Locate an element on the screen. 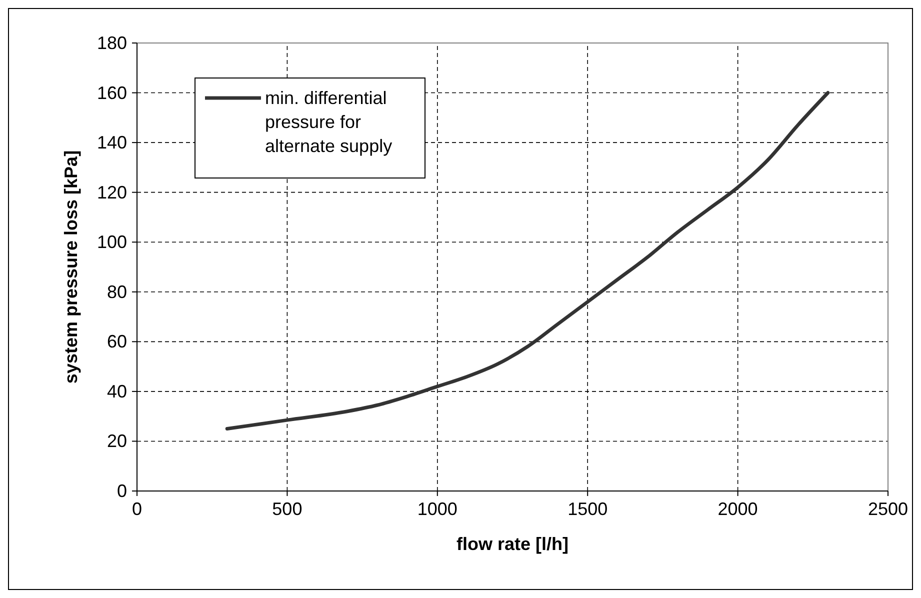 This screenshot has width=921, height=598. x-tick-label: 1000 is located at coordinates (437, 509).